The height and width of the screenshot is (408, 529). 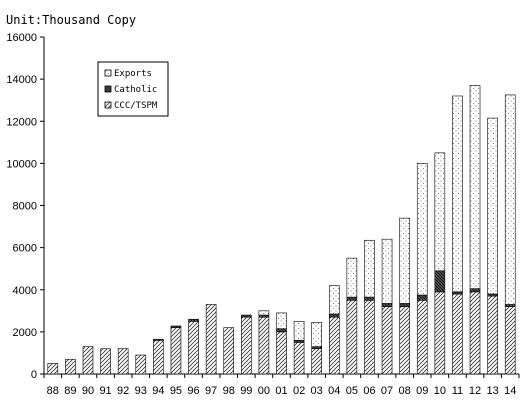 I want to click on x-tick-label: 96, so click(x=193, y=391).